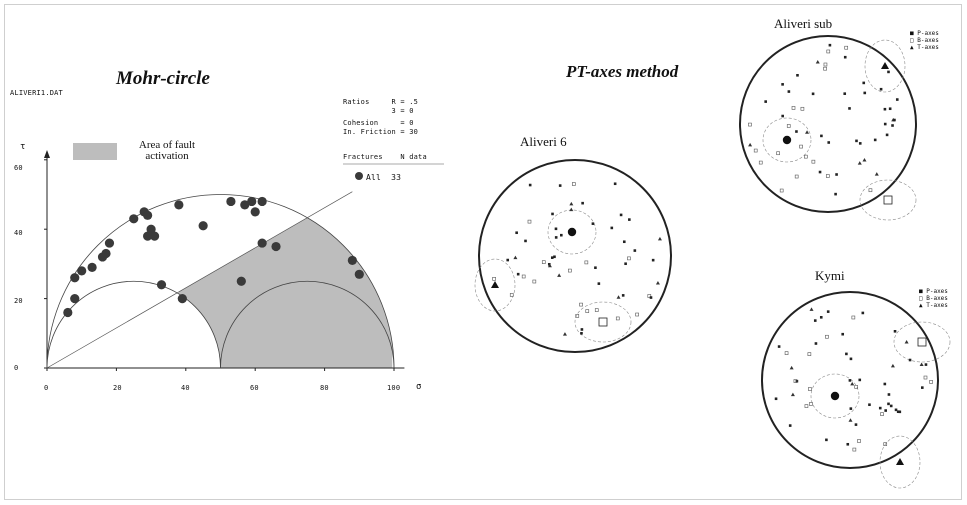  Describe the element at coordinates (324, 388) in the screenshot. I see `x-tick-80: 80` at that location.